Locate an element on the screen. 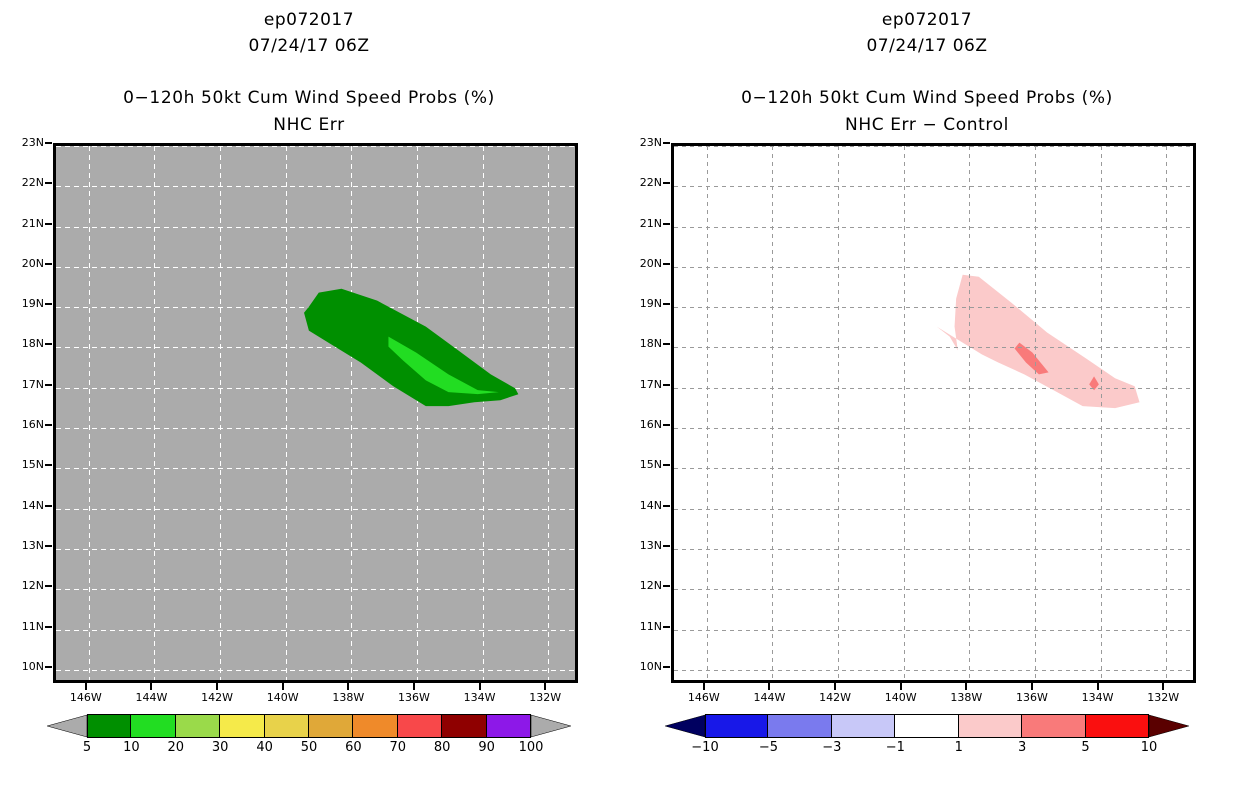  colorbar-tick-label: 1 is located at coordinates (958, 747).